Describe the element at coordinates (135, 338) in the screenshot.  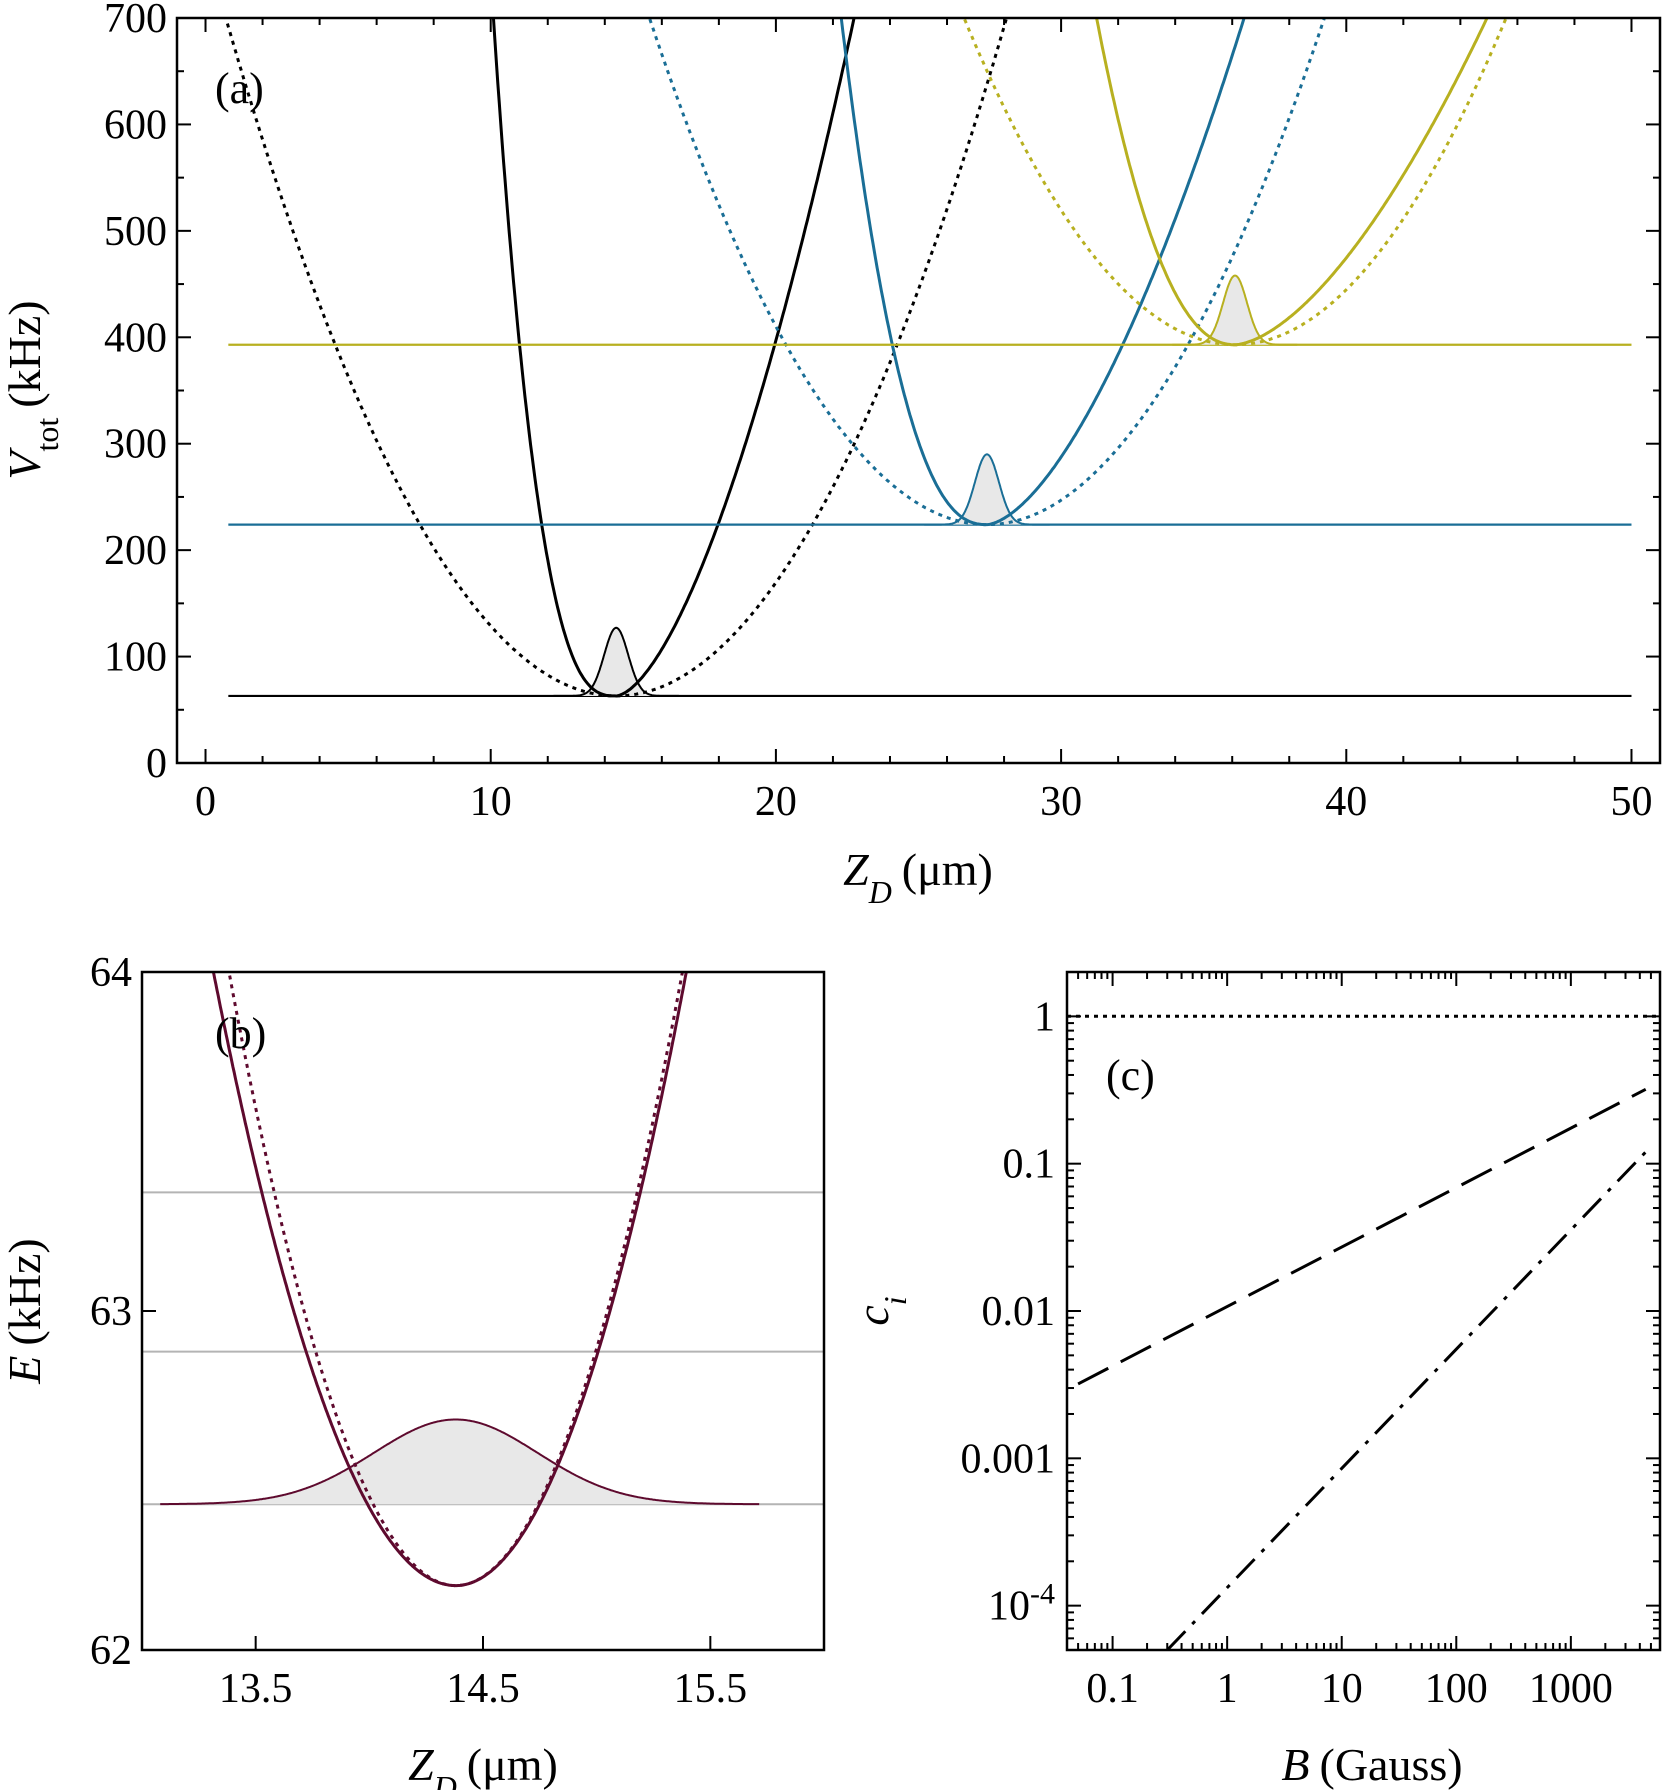
I see `panel-a-ytick-label: 400` at that location.